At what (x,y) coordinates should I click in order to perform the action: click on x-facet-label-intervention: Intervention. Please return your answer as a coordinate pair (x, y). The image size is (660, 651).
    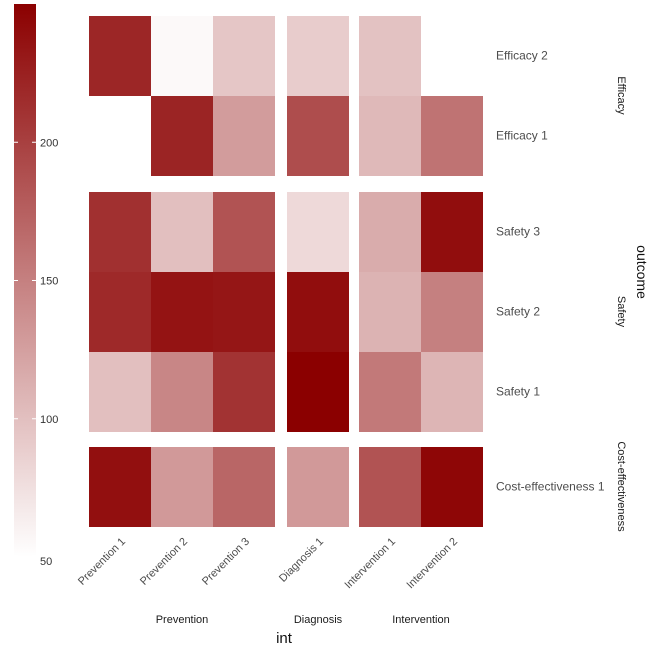
    Looking at the image, I should click on (420, 620).